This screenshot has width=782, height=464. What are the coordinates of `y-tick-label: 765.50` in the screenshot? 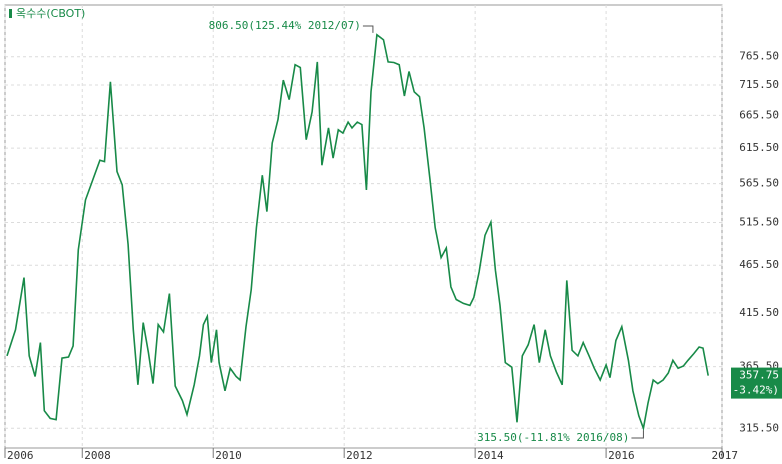 It's located at (759, 56).